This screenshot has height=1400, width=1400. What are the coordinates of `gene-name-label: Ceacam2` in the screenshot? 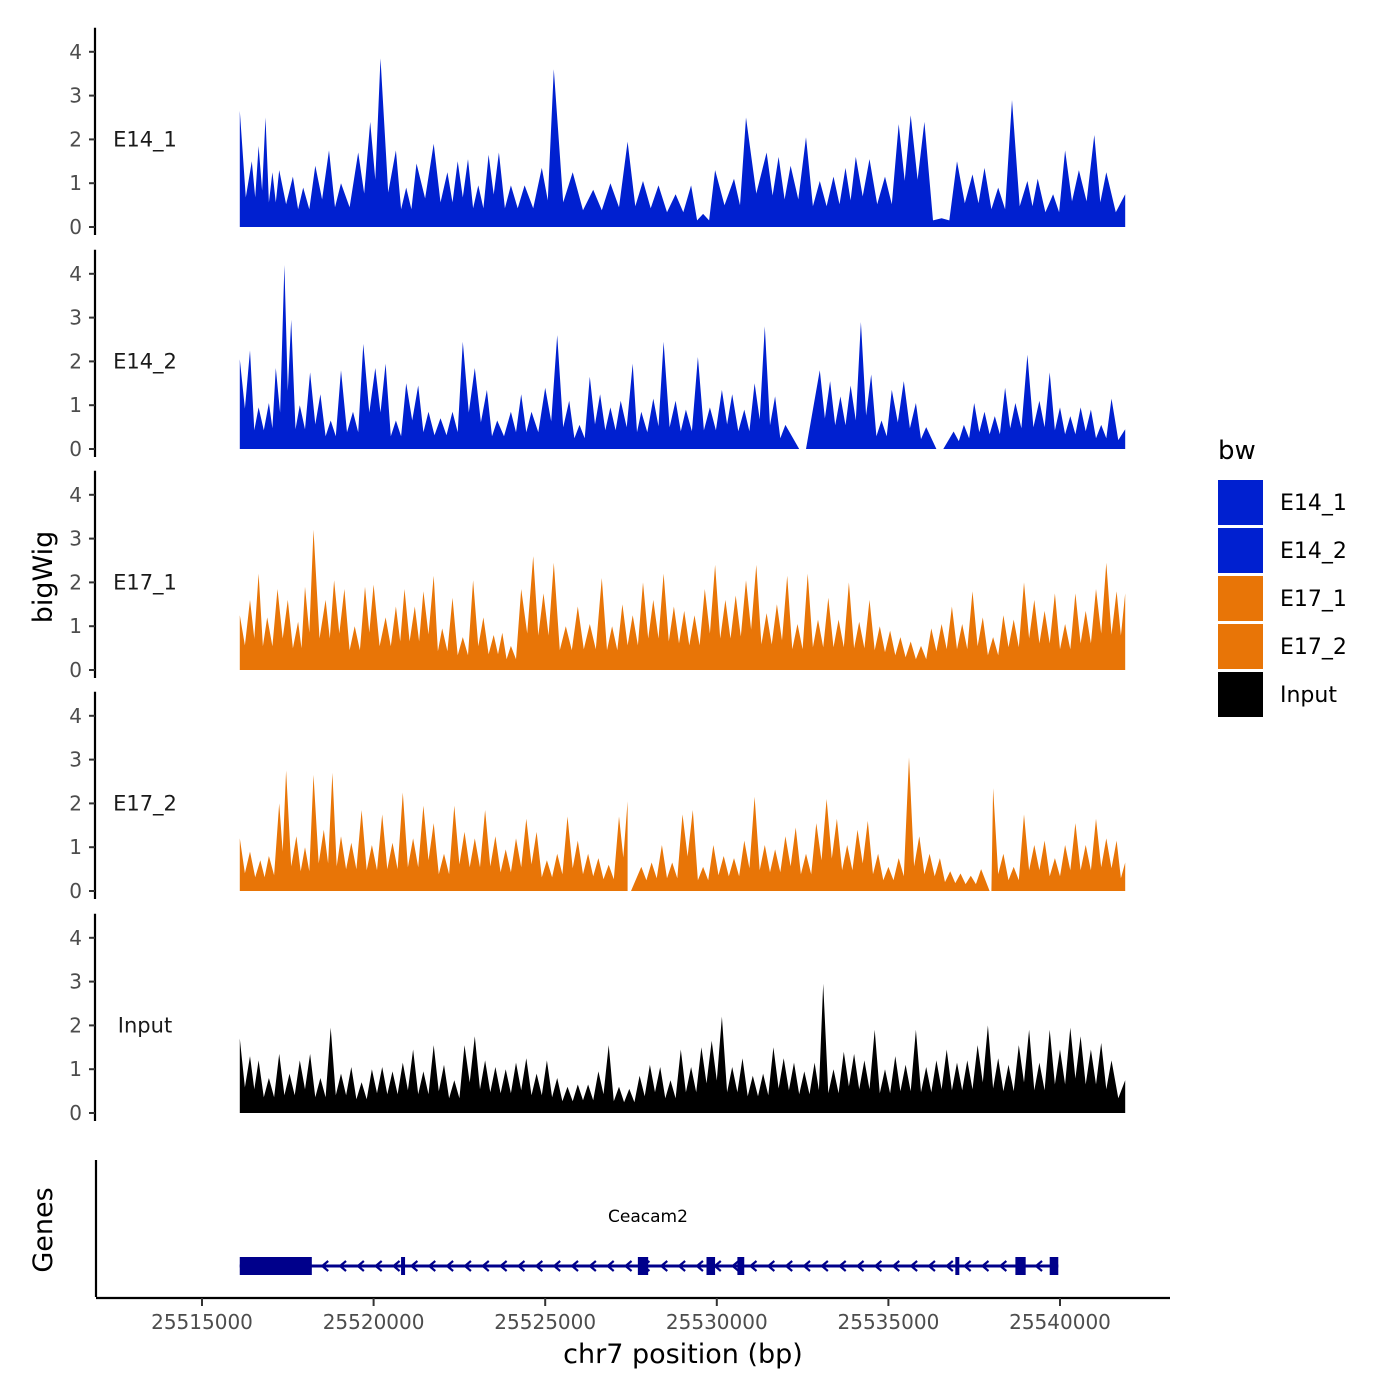 It's located at (648, 1217).